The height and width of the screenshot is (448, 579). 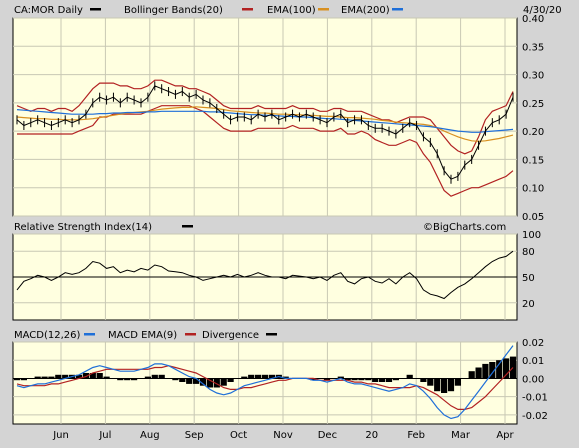 What do you see at coordinates (190, 334) in the screenshot?
I see `macd-ema-legend-swatch` at bounding box center [190, 334].